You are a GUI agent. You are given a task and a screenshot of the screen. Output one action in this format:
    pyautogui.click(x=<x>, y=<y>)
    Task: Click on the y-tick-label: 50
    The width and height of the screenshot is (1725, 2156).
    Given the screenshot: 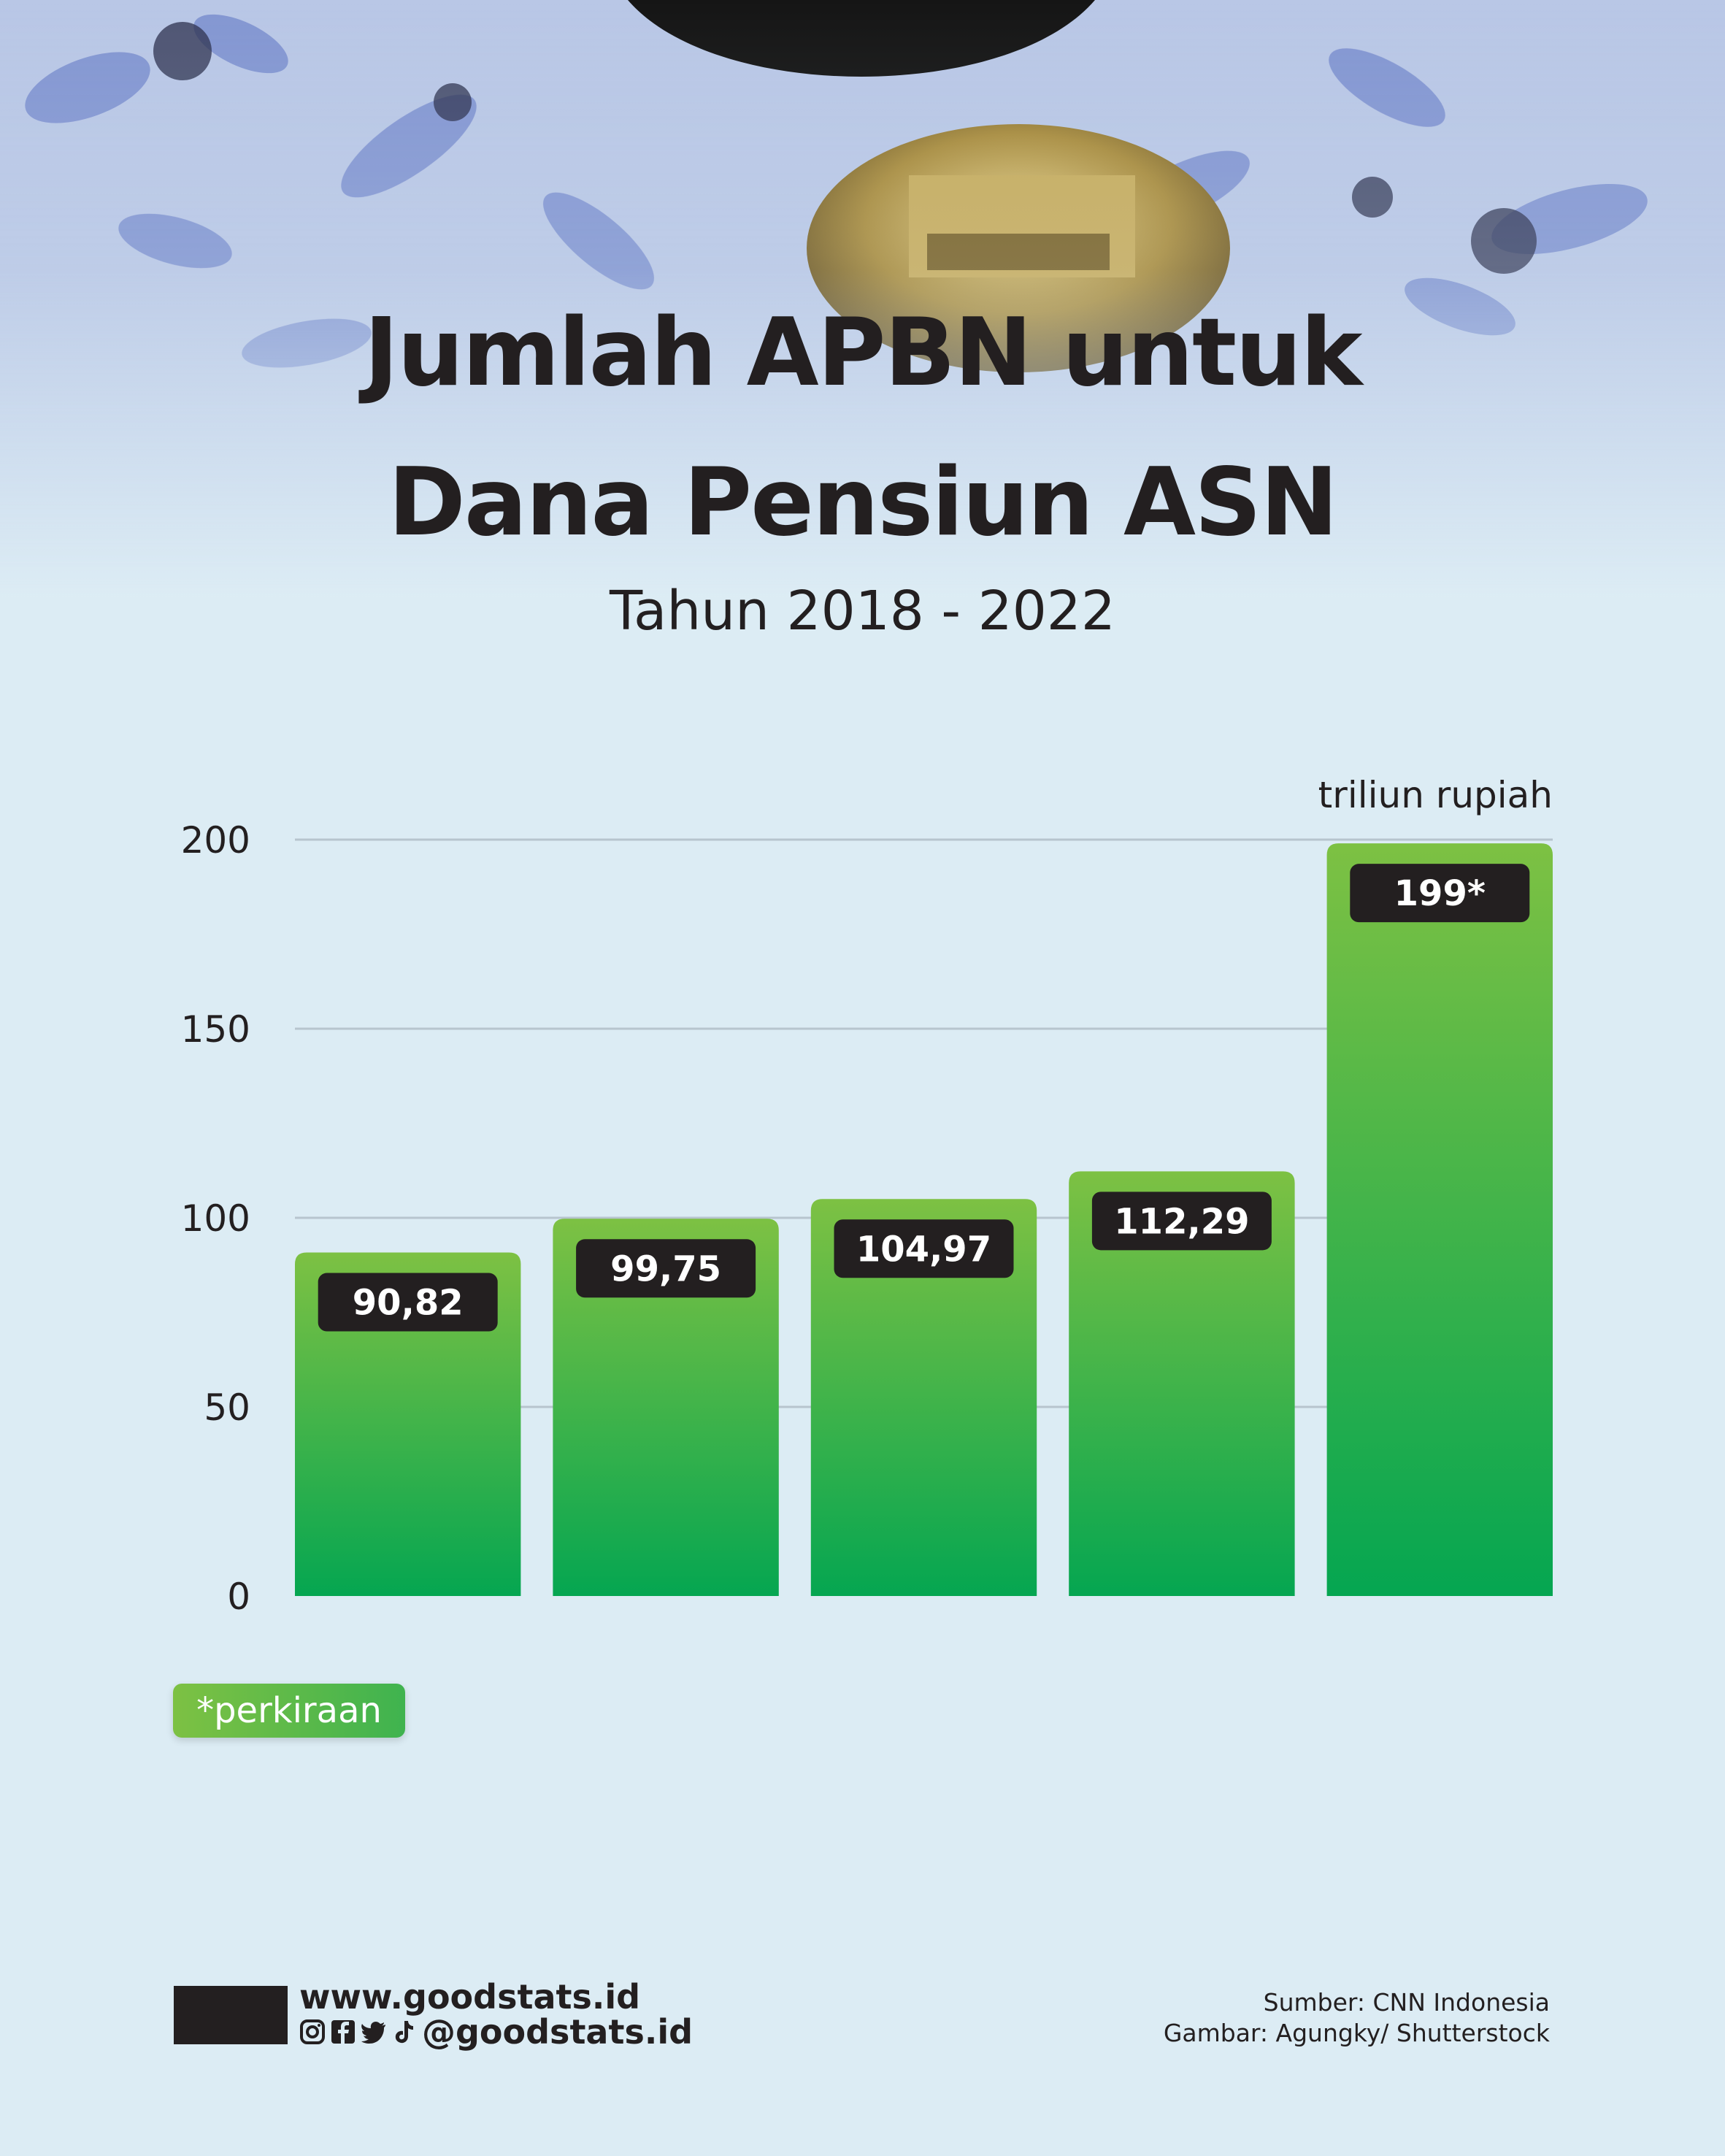 What is the action you would take?
    pyautogui.click(x=227, y=1407)
    